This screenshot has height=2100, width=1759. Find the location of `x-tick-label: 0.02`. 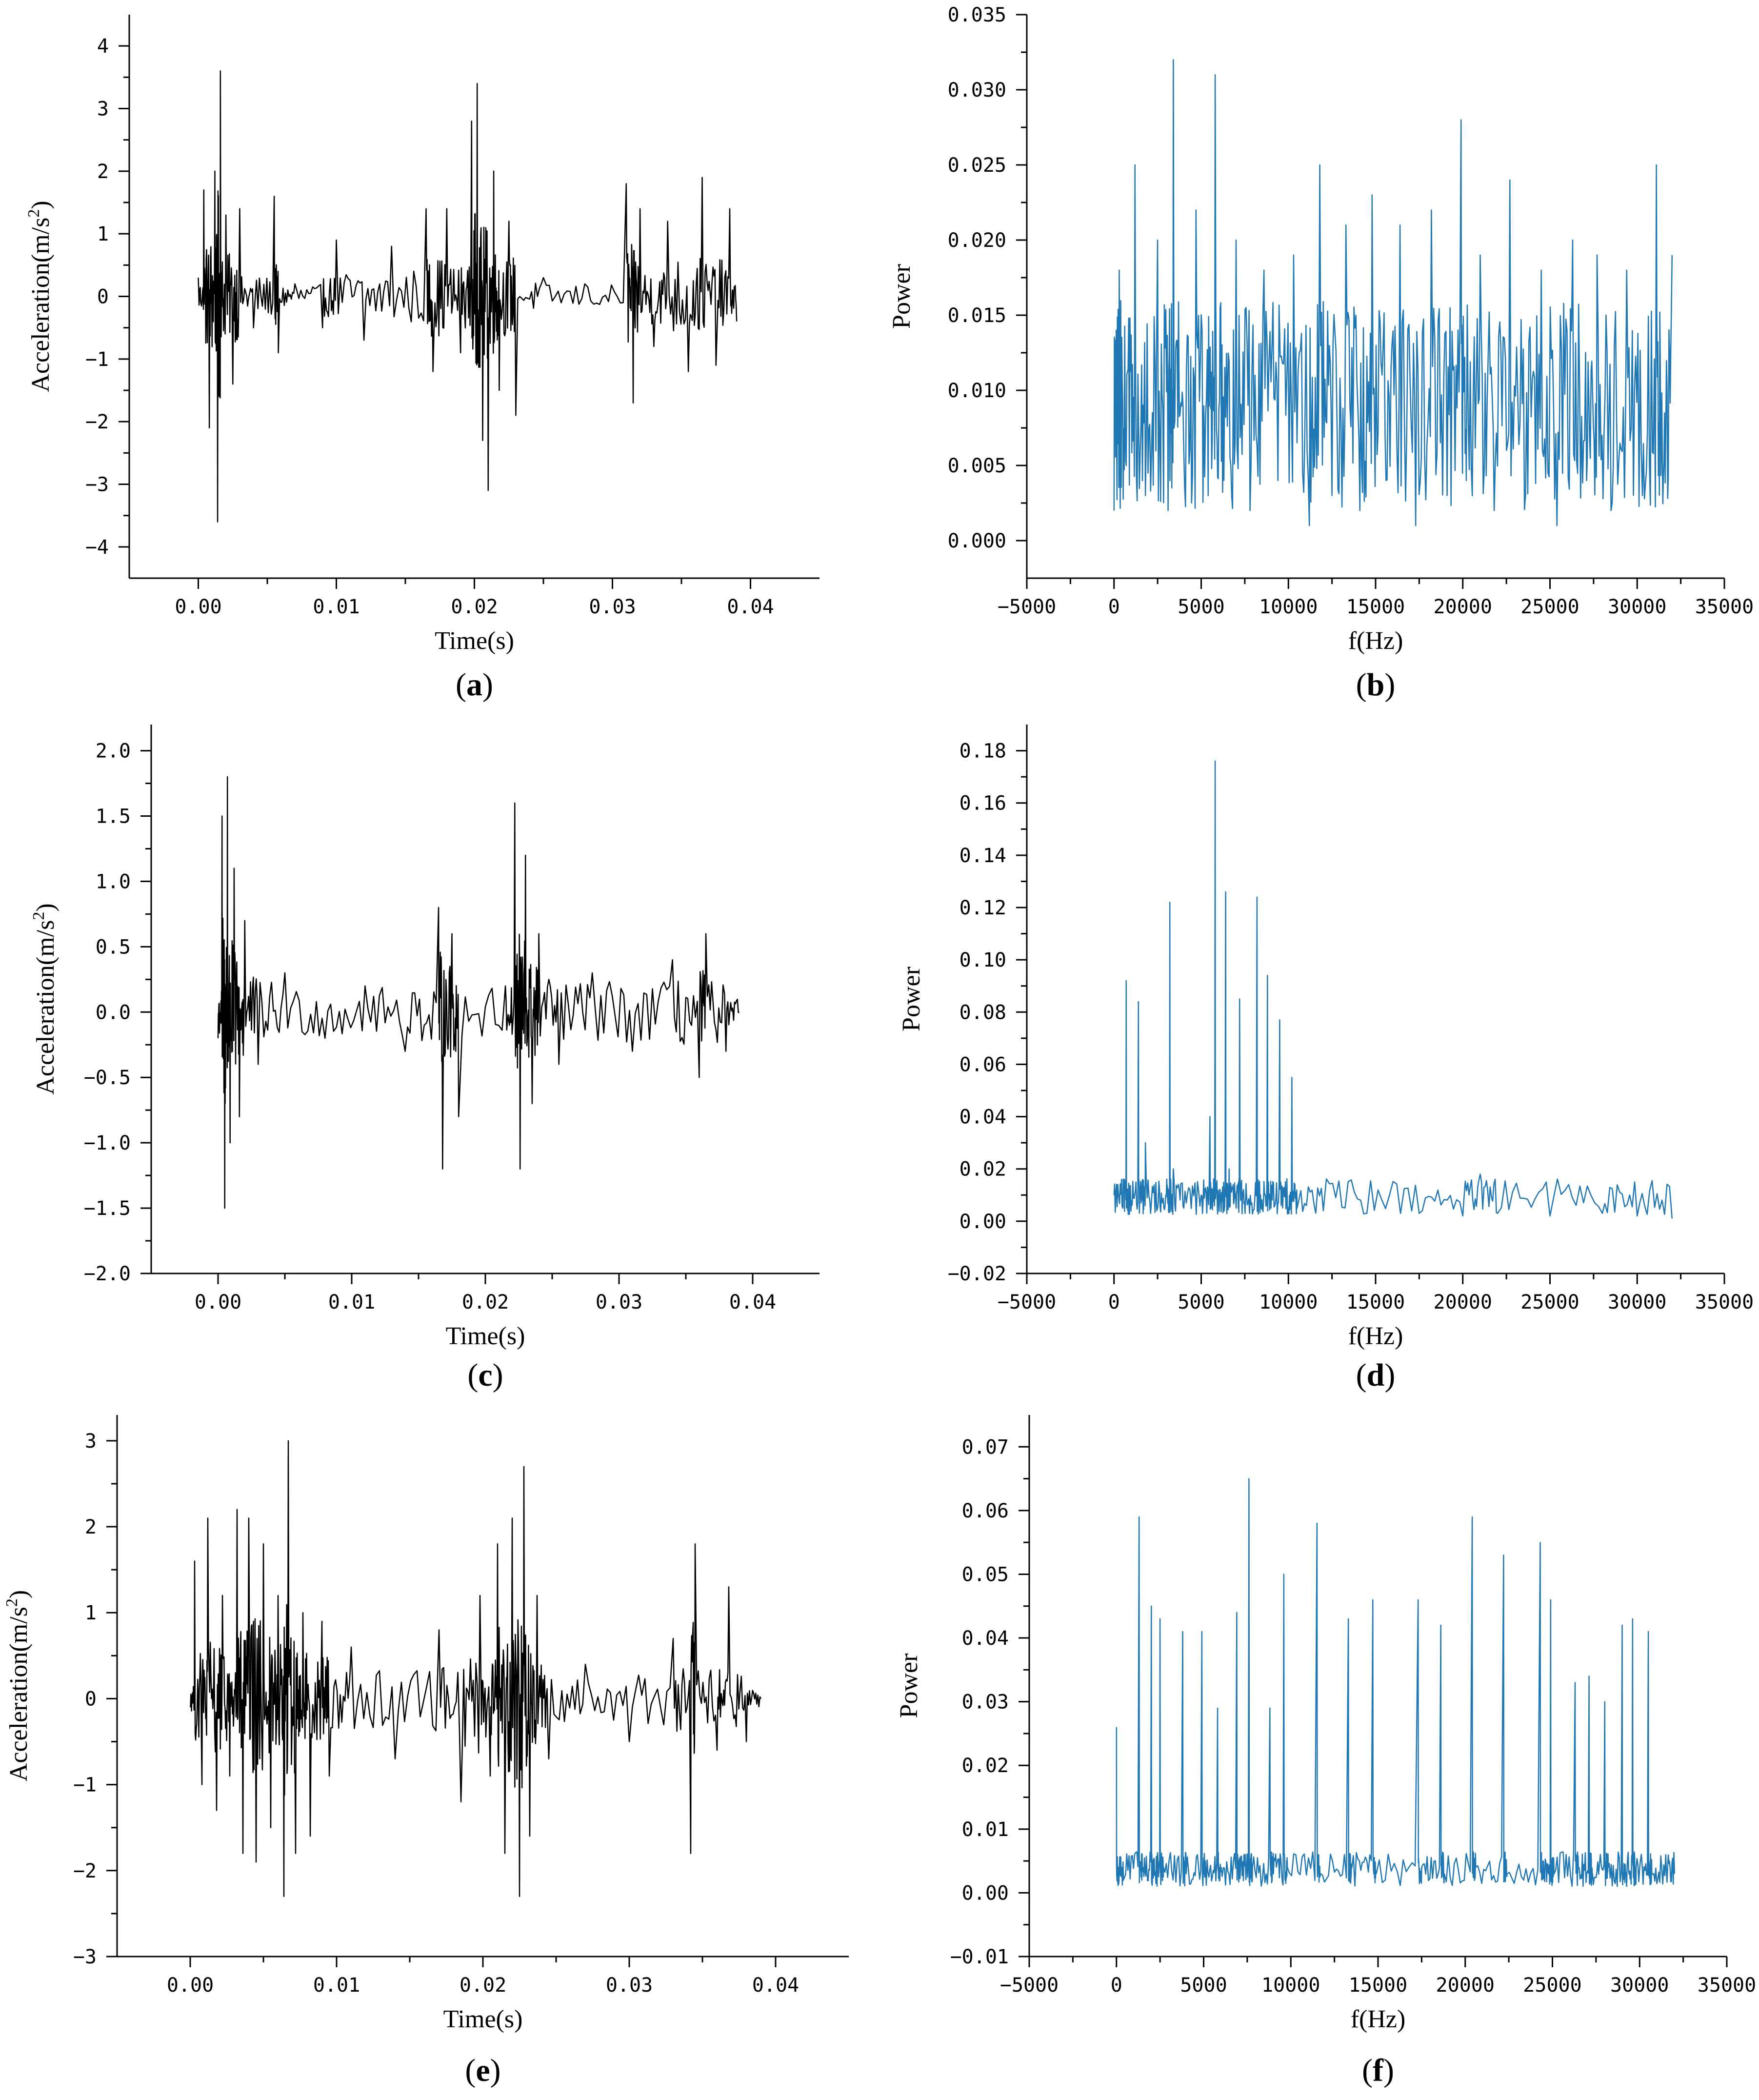

x-tick-label: 0.02 is located at coordinates (483, 1985).